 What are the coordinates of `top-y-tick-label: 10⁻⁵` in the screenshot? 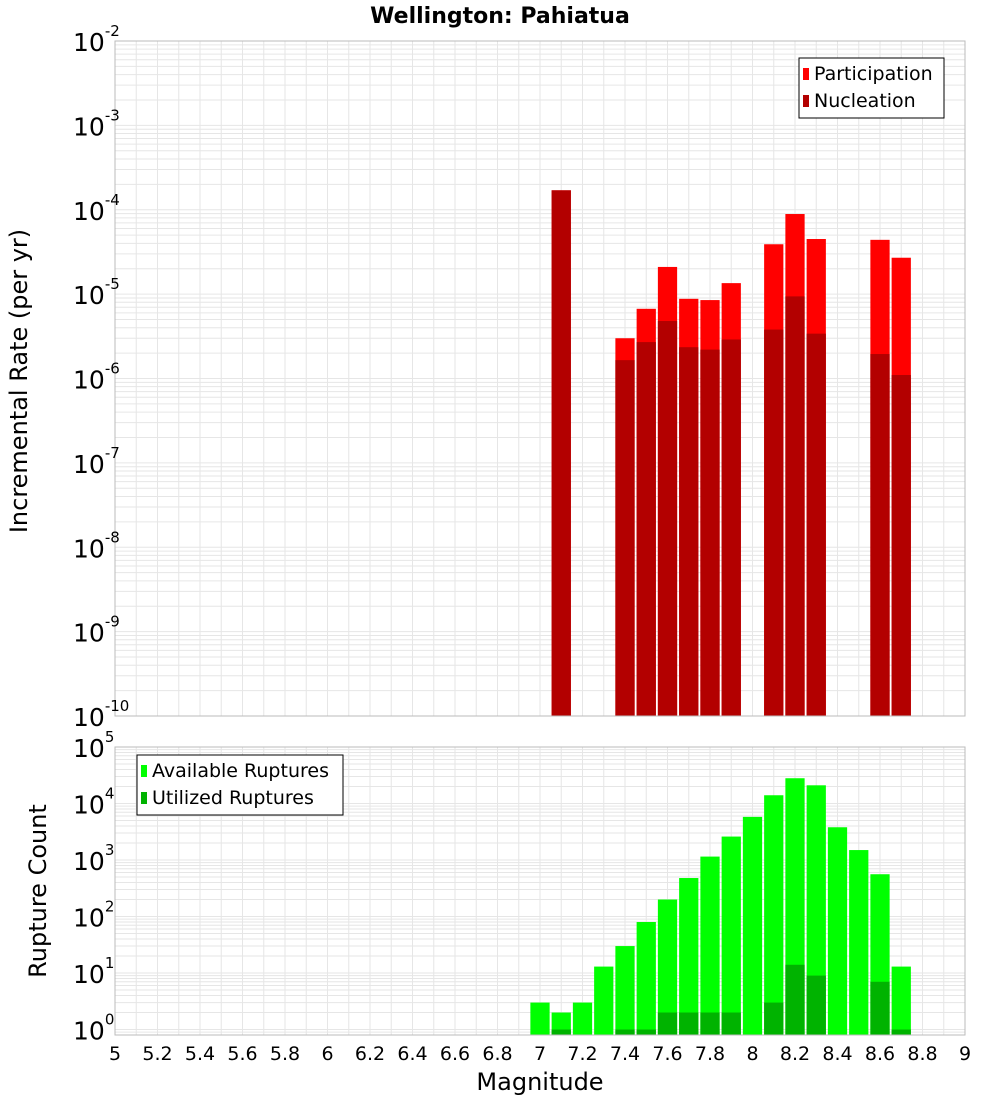 It's located at (96, 292).